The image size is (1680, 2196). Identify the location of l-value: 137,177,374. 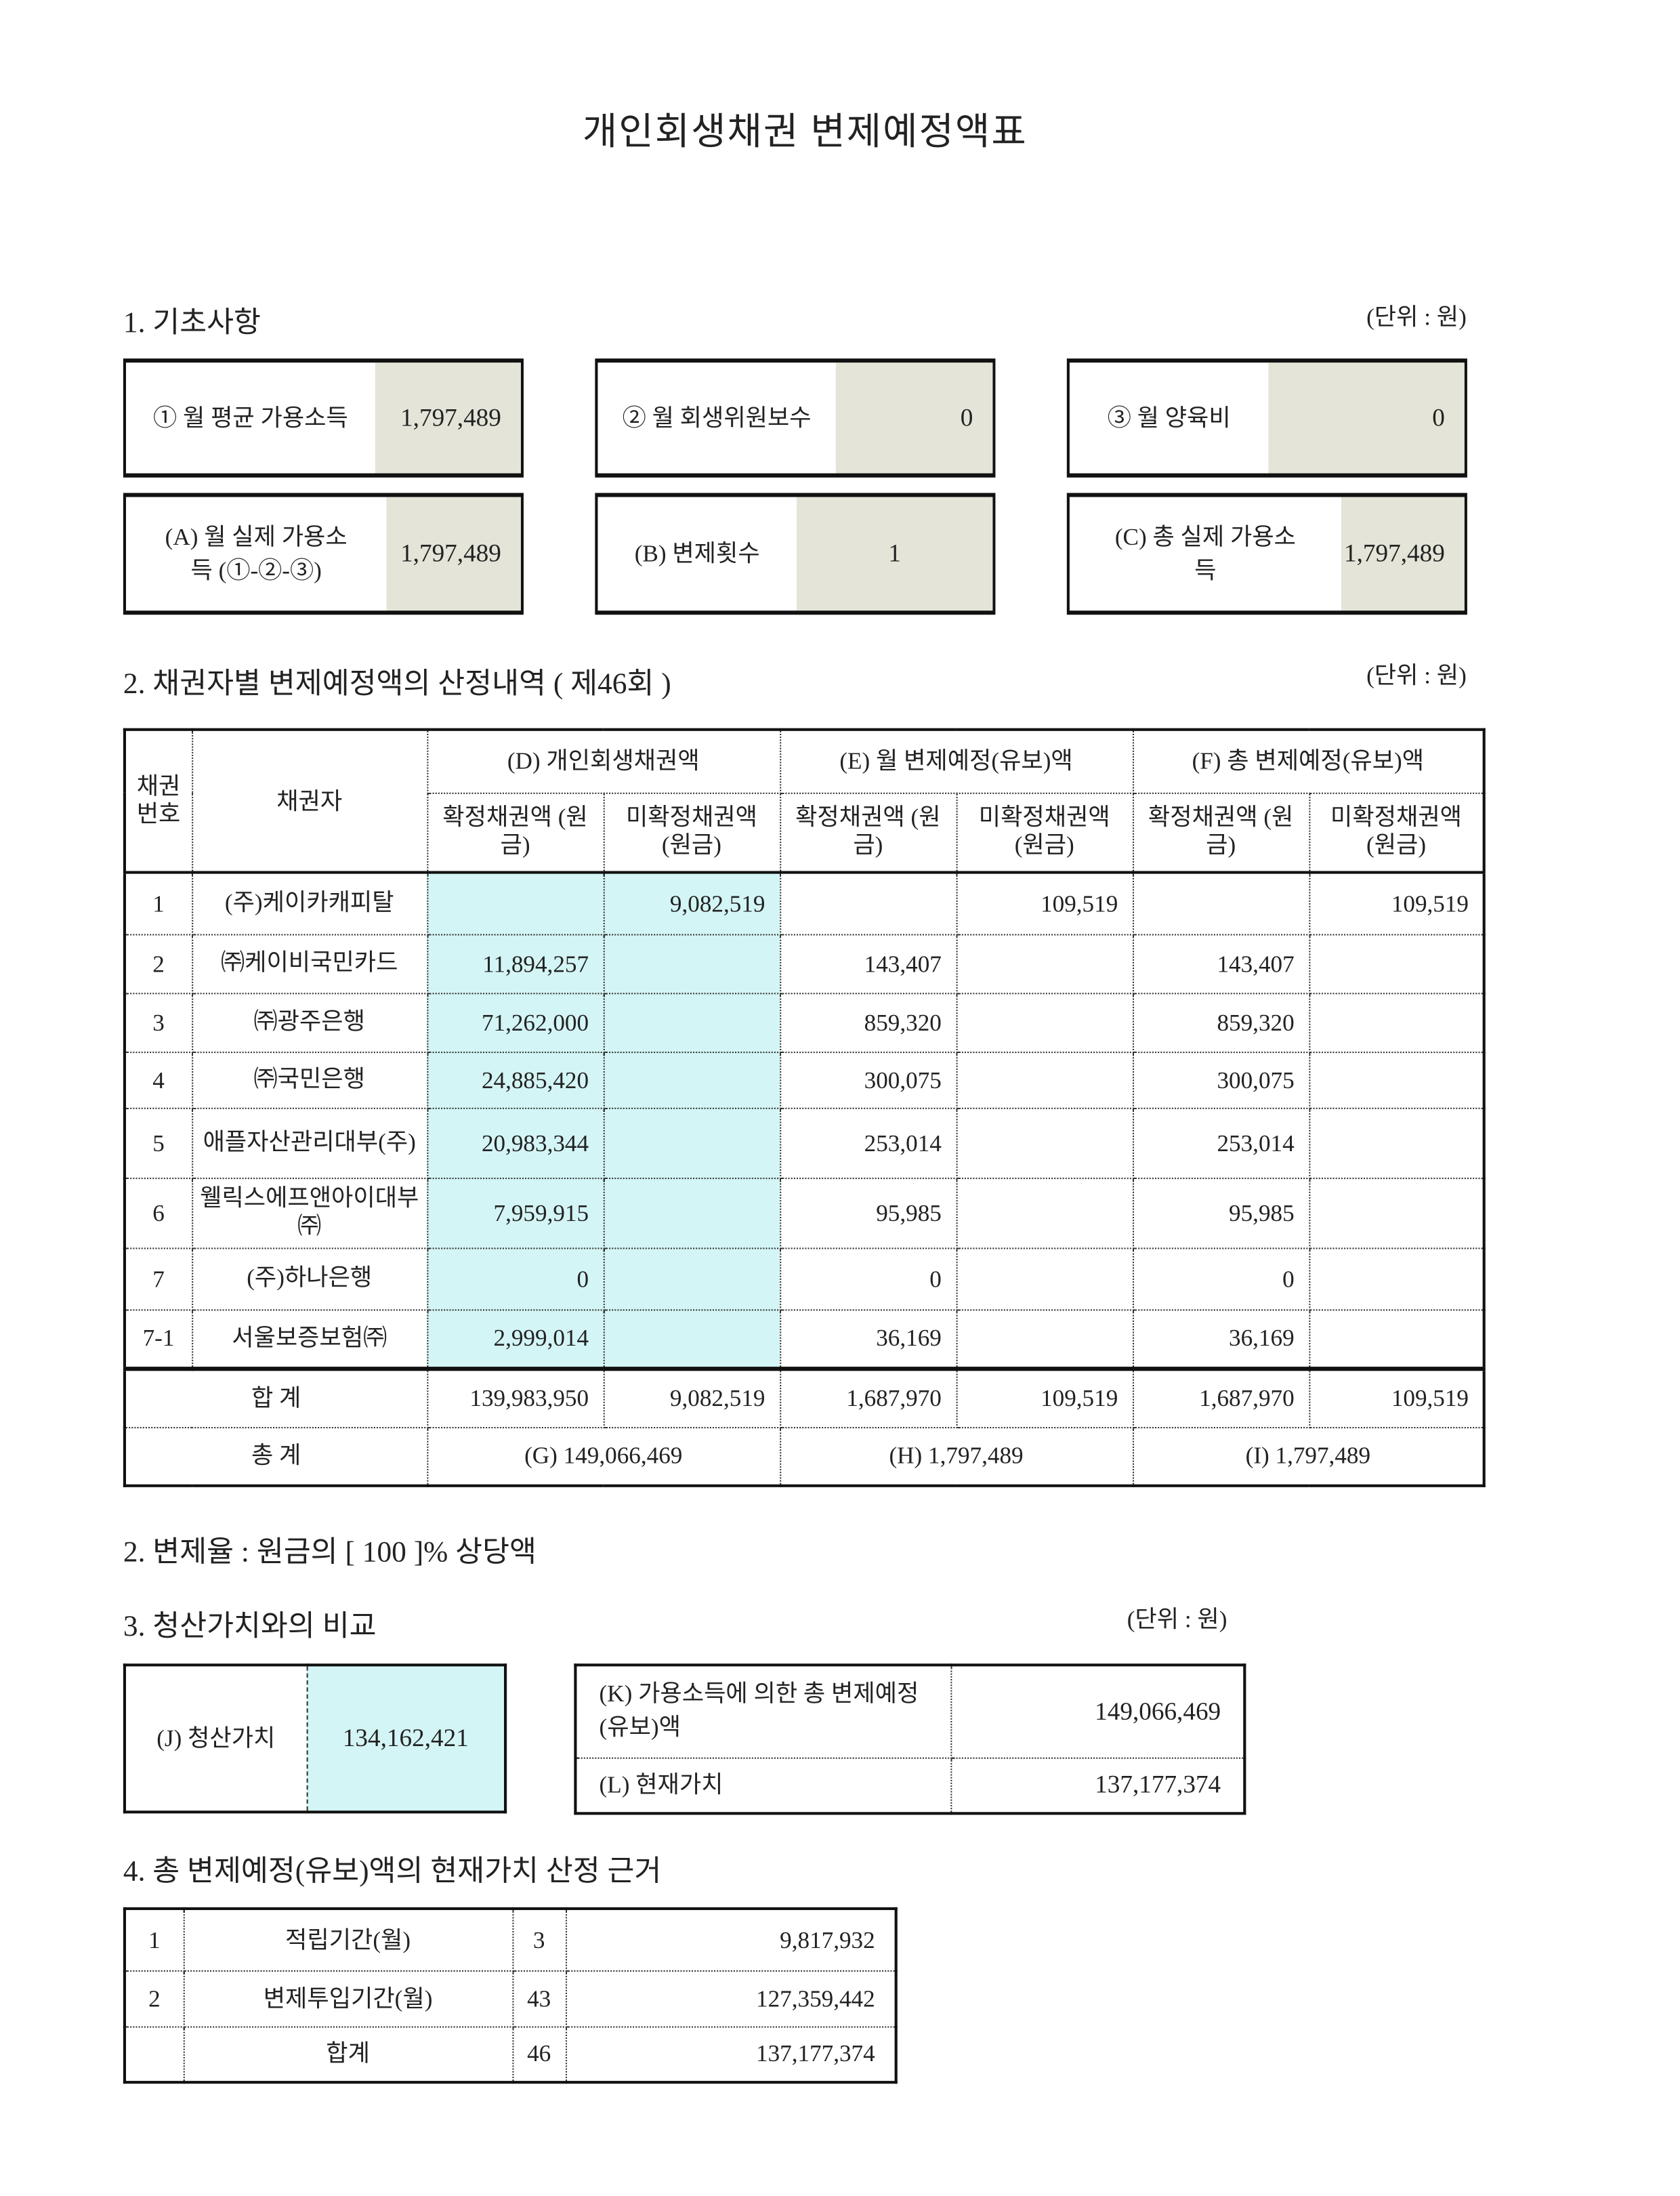
(1098, 1785).